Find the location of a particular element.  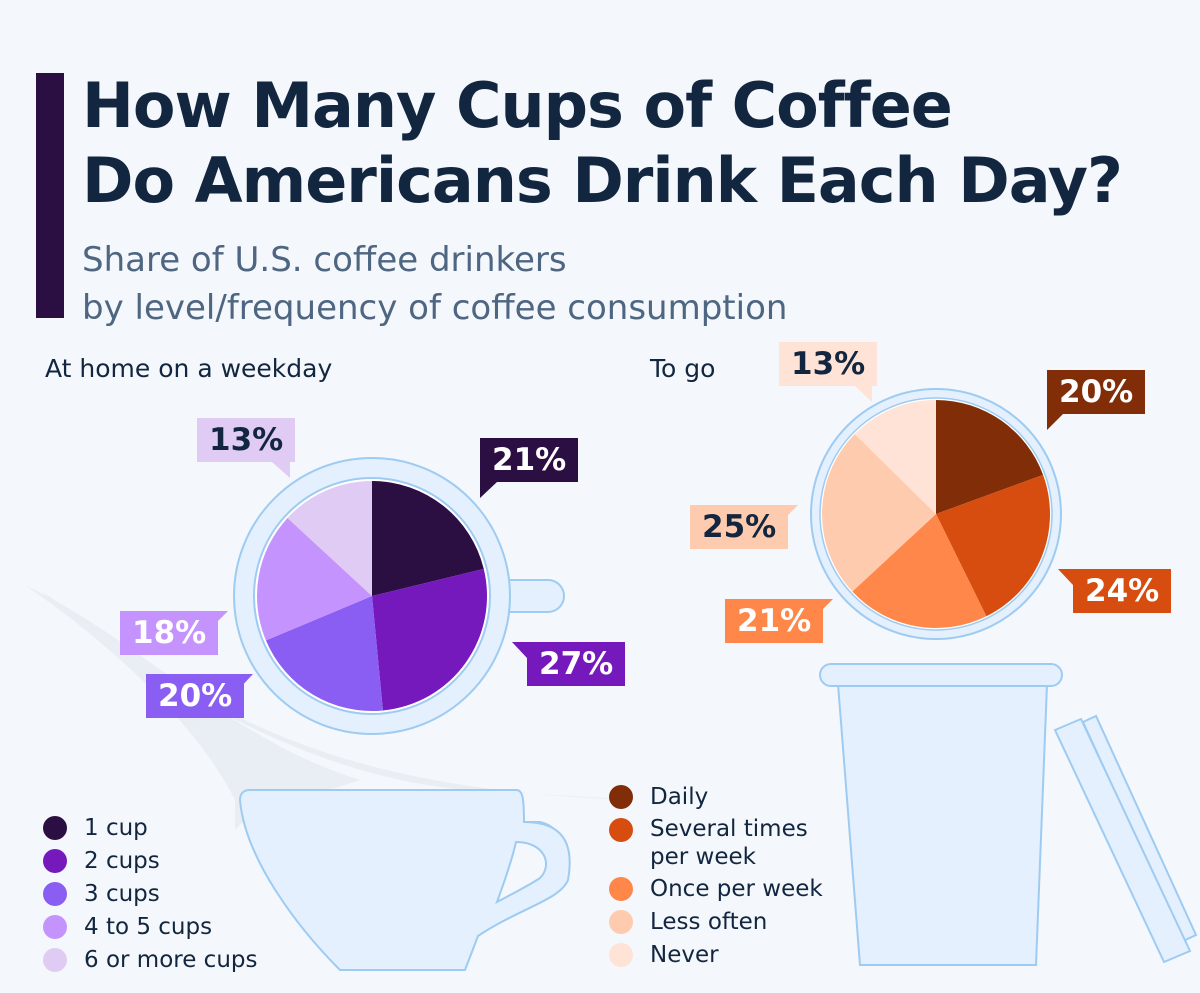

home-callout-2-cups: 27% is located at coordinates (576, 664).